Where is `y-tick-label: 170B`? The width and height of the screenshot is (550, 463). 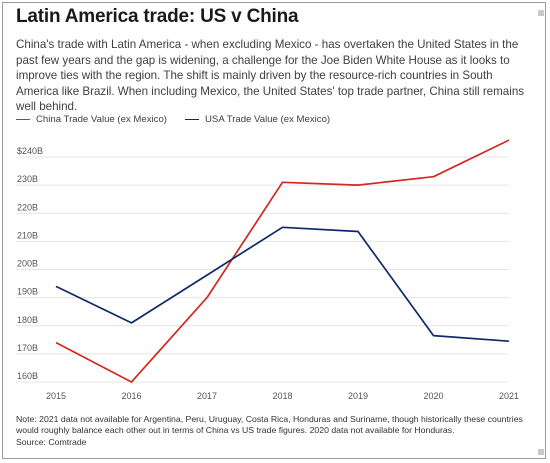
y-tick-label: 170B is located at coordinates (27, 348).